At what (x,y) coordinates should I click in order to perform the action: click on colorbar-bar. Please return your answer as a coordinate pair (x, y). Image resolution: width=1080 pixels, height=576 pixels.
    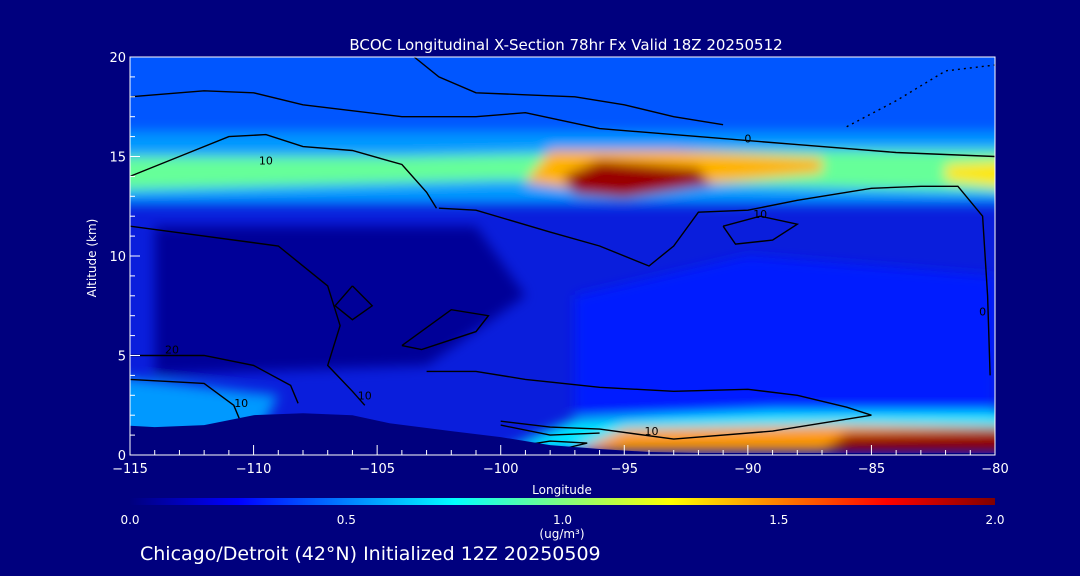
    Looking at the image, I should click on (562, 501).